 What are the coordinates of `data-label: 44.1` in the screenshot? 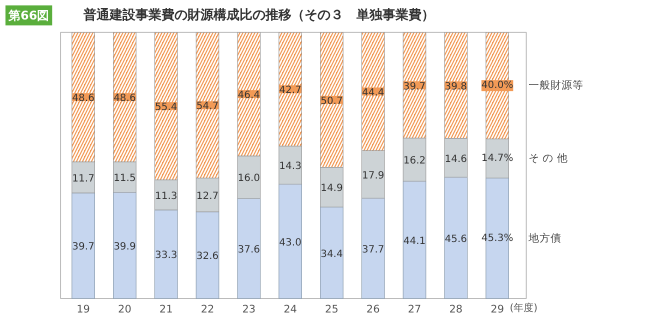 It's located at (414, 241).